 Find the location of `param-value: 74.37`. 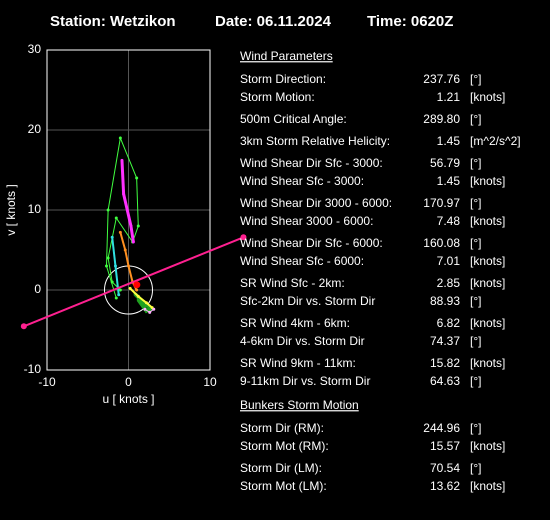

param-value: 74.37 is located at coordinates (445, 341).